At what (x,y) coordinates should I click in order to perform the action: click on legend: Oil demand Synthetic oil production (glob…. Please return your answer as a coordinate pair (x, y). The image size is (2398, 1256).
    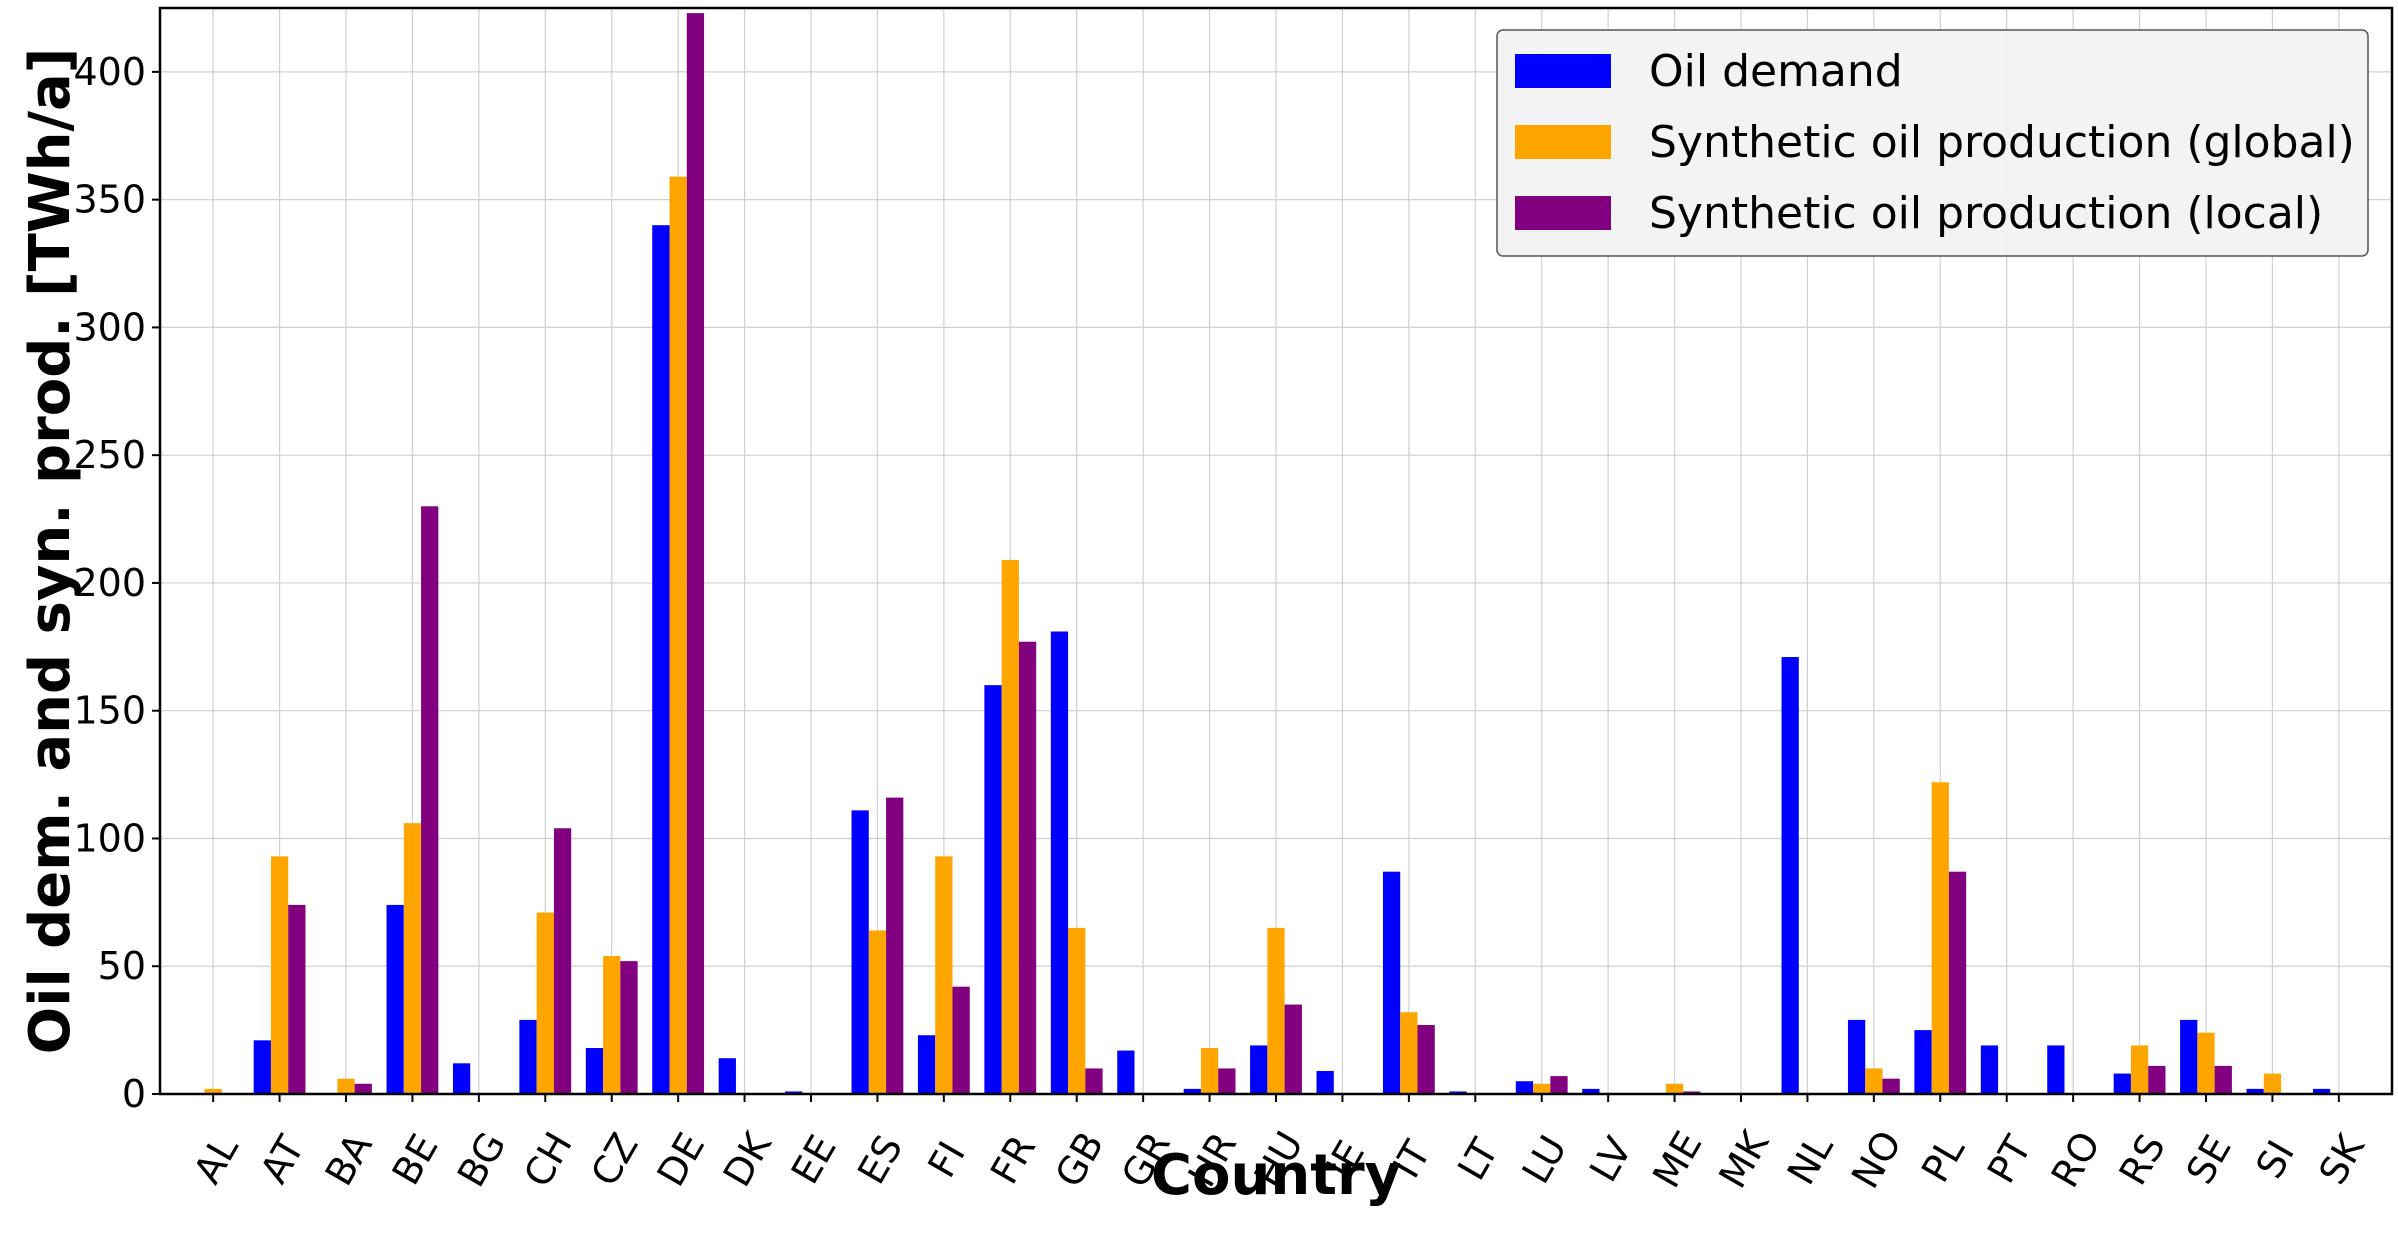
    Looking at the image, I should click on (1932, 143).